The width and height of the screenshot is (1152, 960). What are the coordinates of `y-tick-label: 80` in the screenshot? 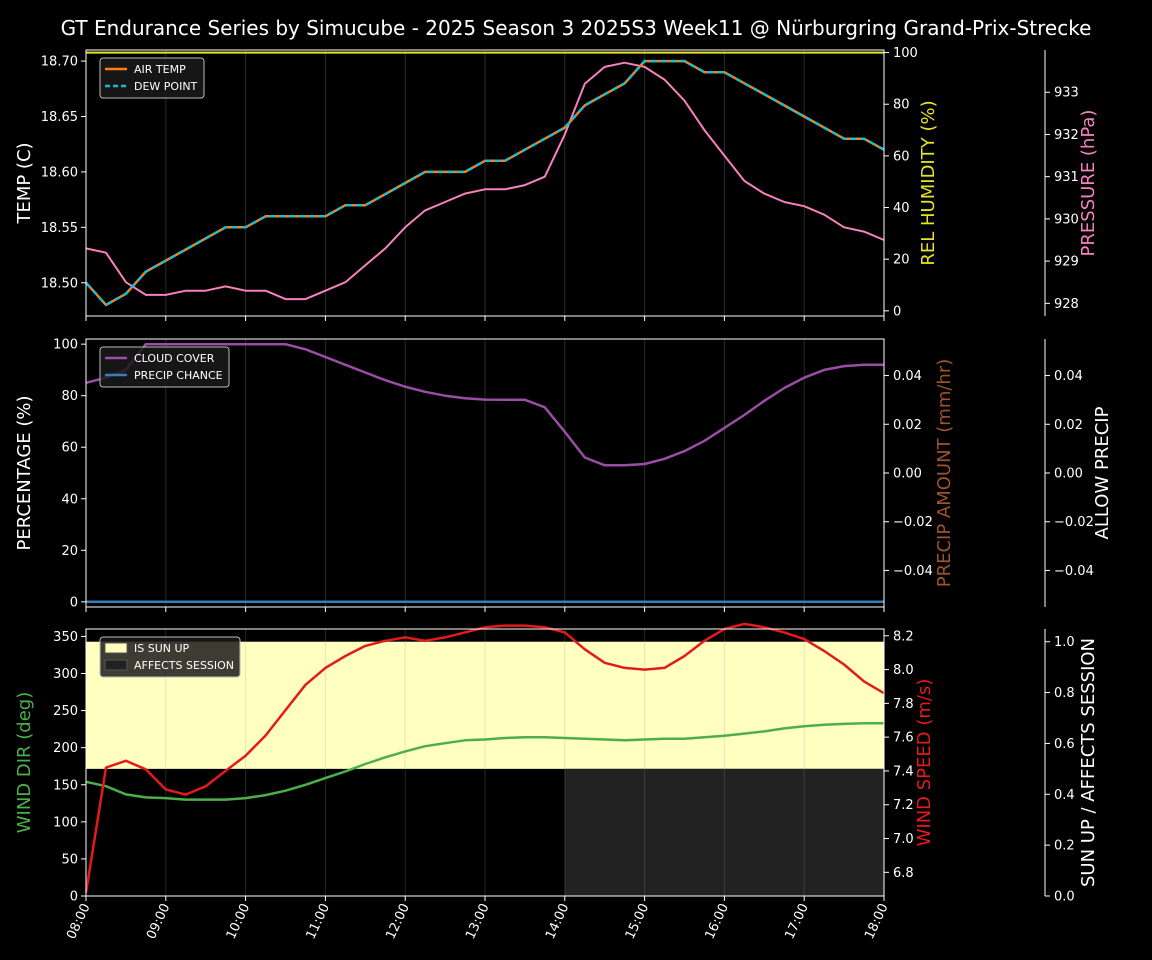 It's located at (69, 396).